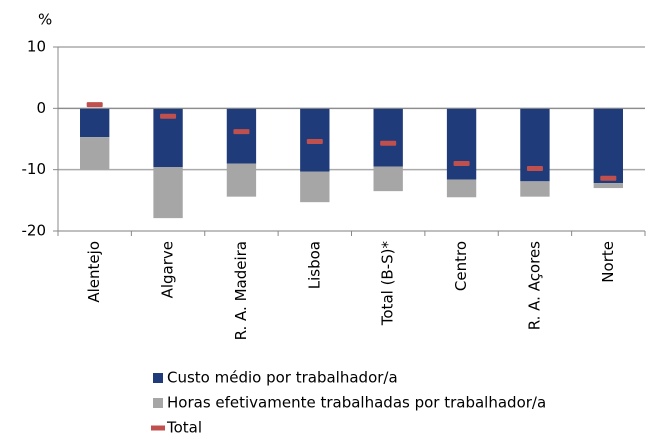 The width and height of the screenshot is (655, 443). Describe the element at coordinates (534, 285) in the screenshot. I see `x-tick-label: R. A. Açores` at that location.